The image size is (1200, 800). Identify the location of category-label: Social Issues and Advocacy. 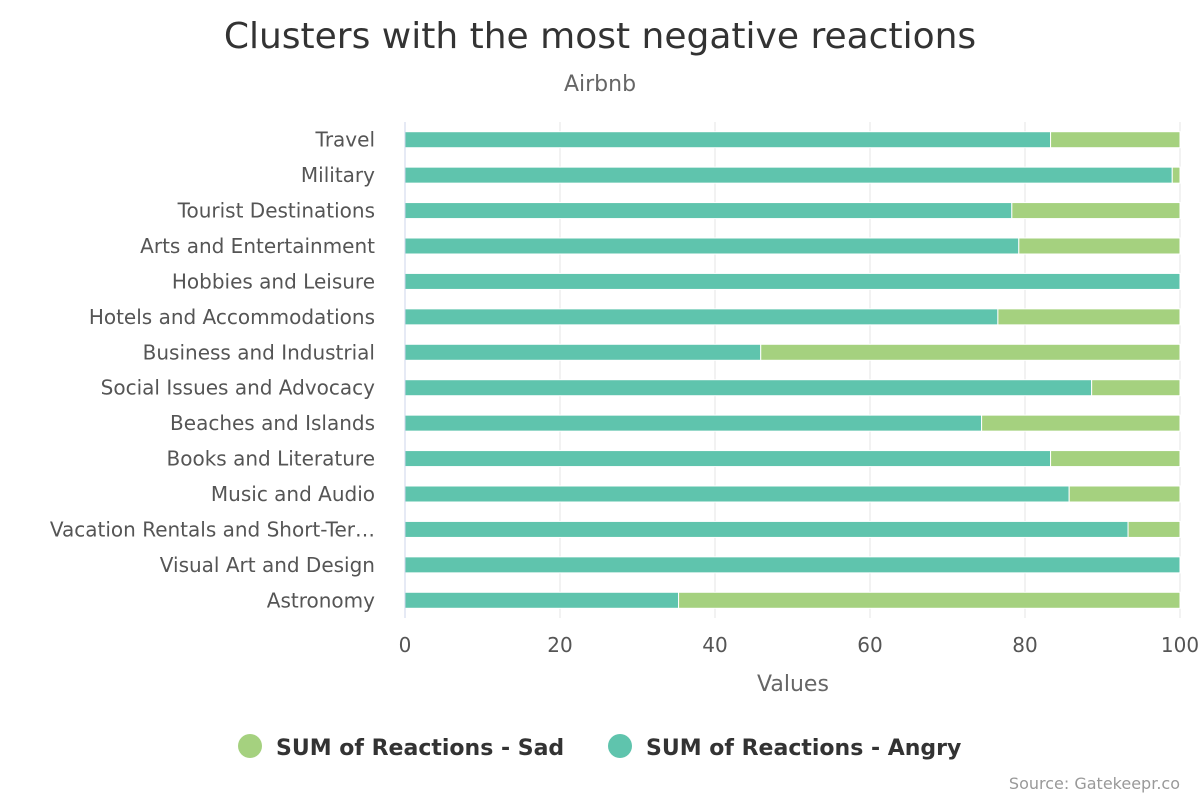
(238, 388).